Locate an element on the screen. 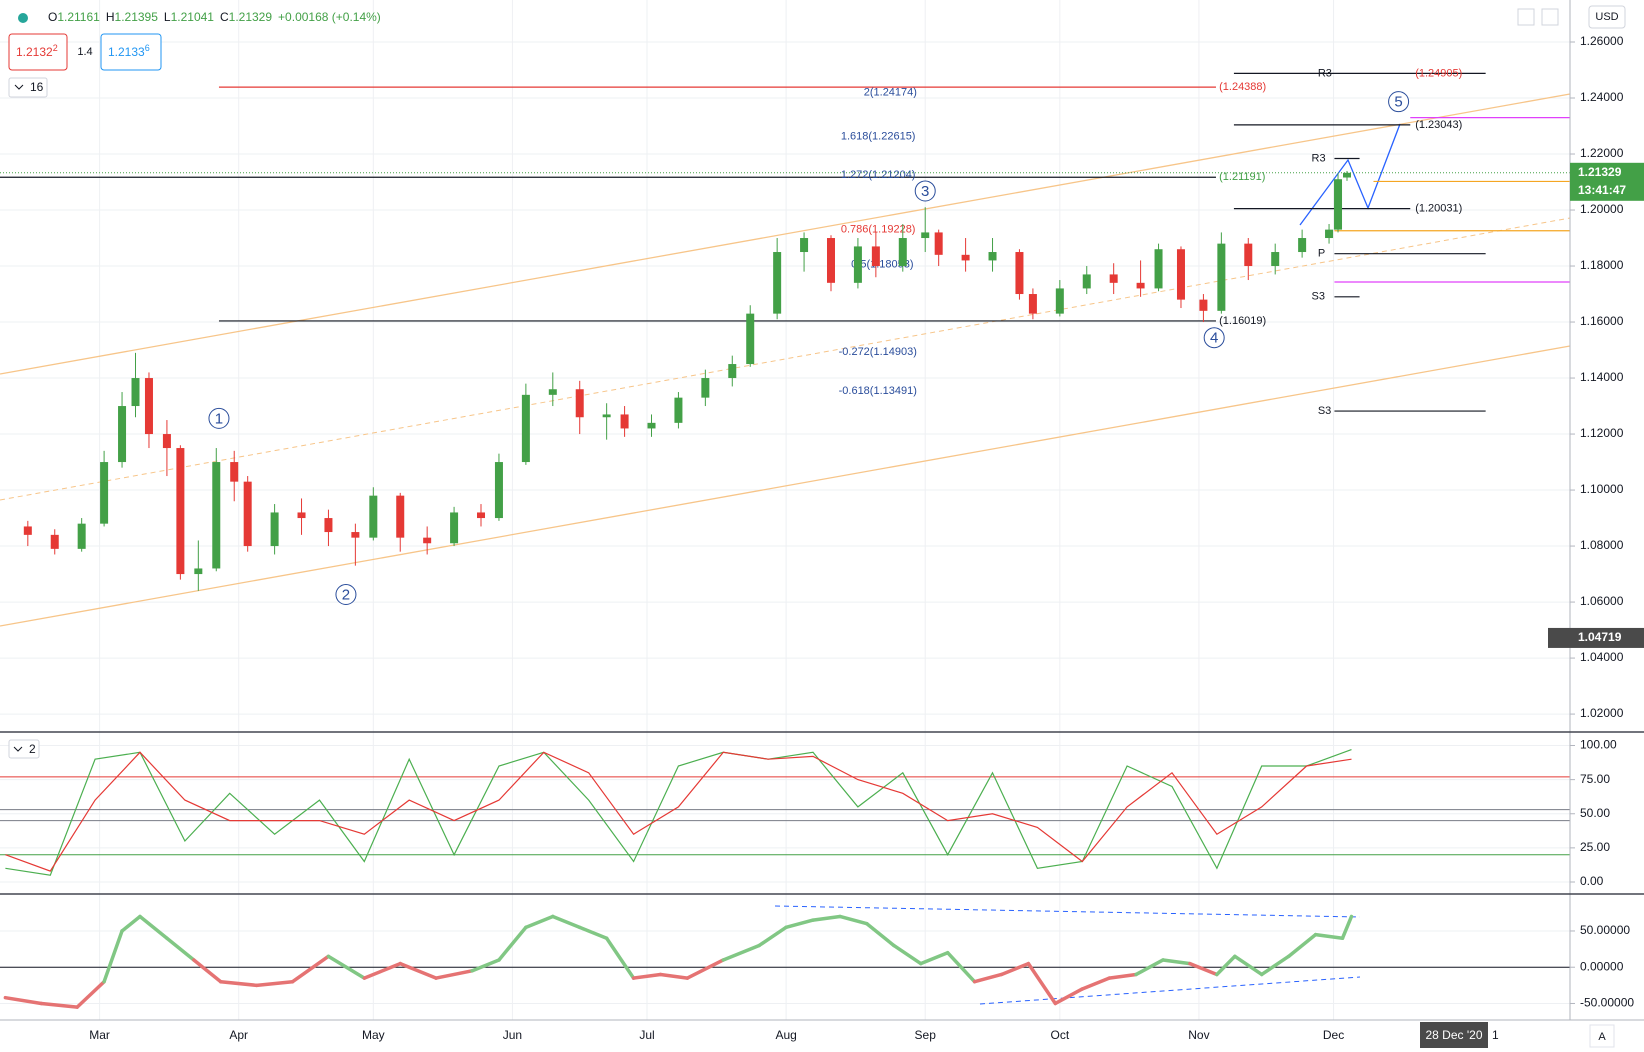 This screenshot has height=1052, width=1644. level-label: (1.16019) is located at coordinates (1242, 321).